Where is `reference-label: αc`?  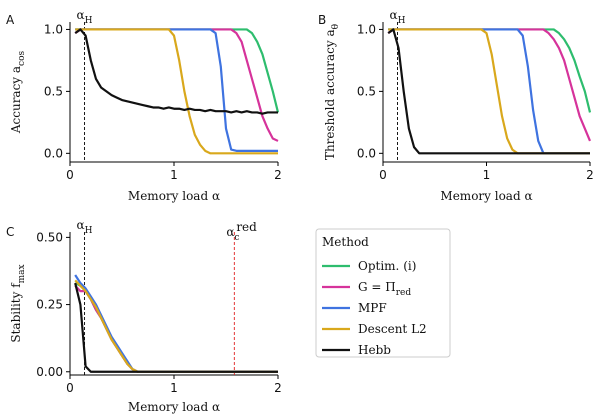
reference-label: αc is located at coordinates (232, 234).